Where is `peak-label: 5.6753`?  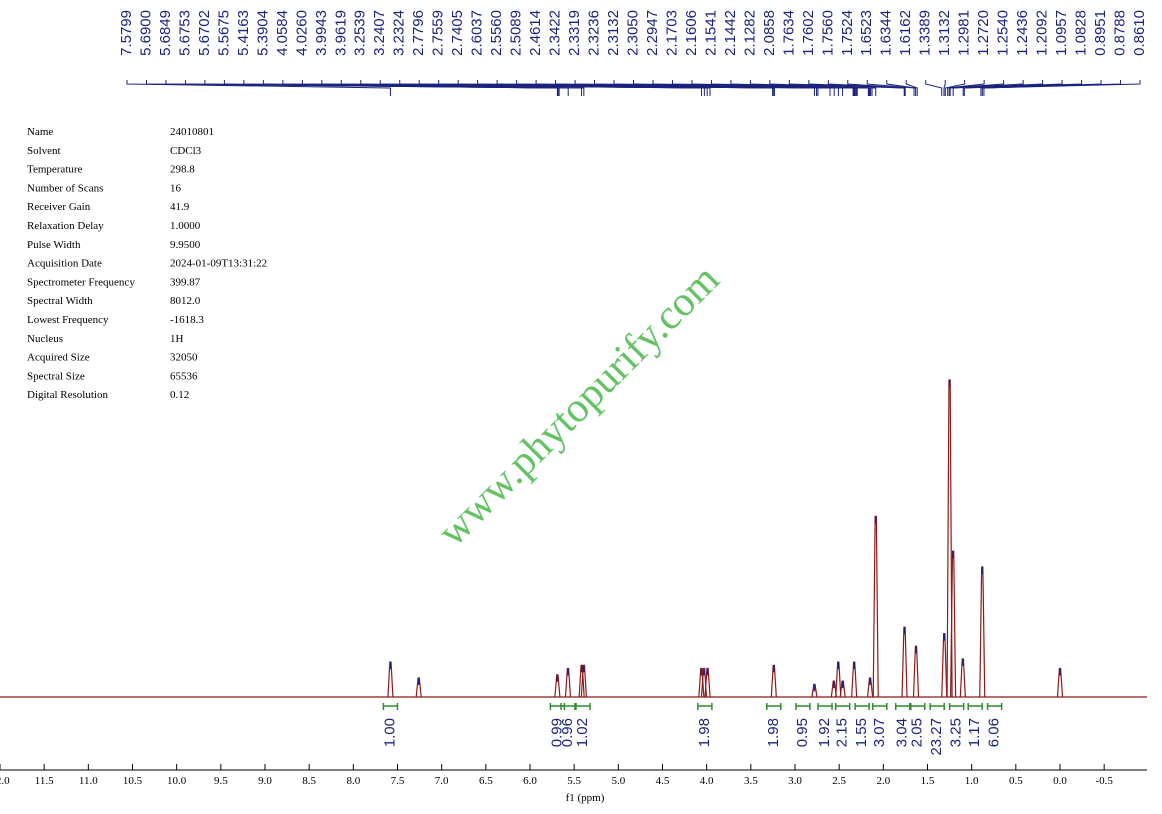 peak-label: 5.6753 is located at coordinates (184, 33).